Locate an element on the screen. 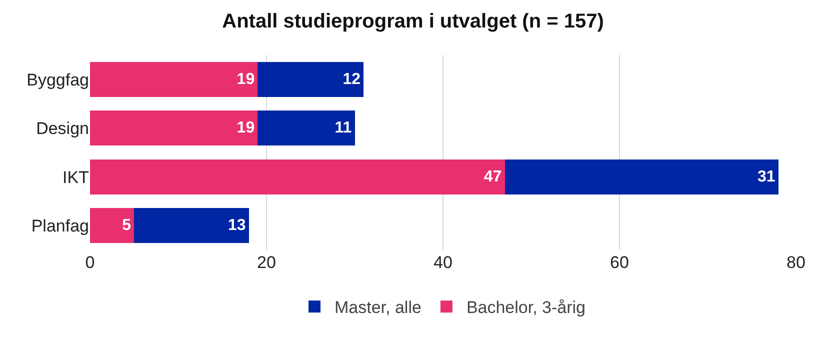 The height and width of the screenshot is (337, 826). data-label: 12 is located at coordinates (351, 79).